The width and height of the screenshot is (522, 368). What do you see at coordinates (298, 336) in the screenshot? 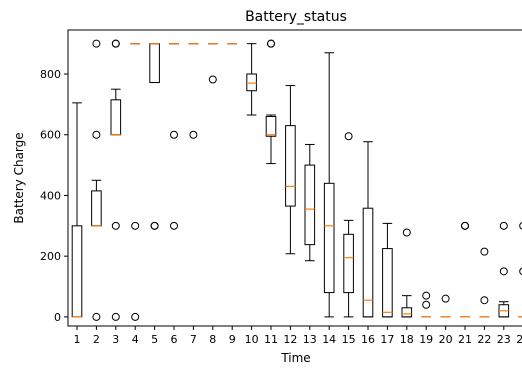
I see `x-axis: 123456789101112131415161718192021222324` at bounding box center [298, 336].